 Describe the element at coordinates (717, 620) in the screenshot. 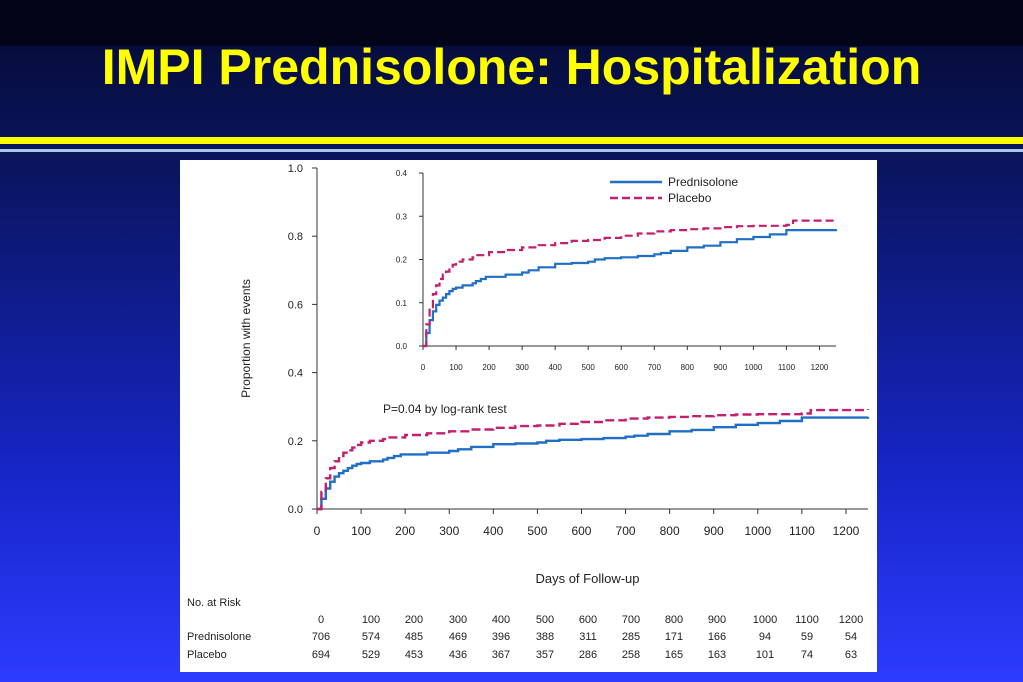

I see `risk-table-day: 900` at that location.